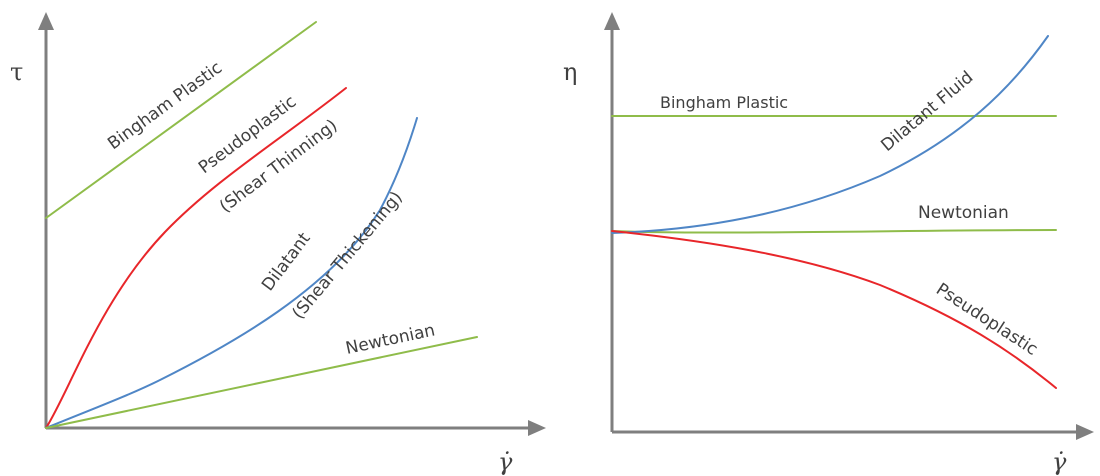  Describe the element at coordinates (16, 72) in the screenshot. I see `left-y-axis-symbol: τ` at that location.